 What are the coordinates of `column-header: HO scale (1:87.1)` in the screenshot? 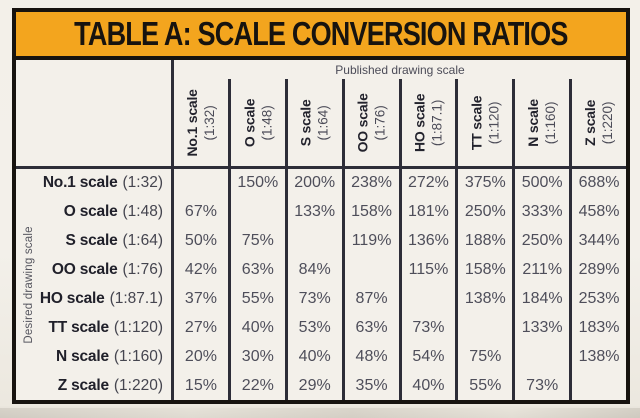 It's located at (427, 122).